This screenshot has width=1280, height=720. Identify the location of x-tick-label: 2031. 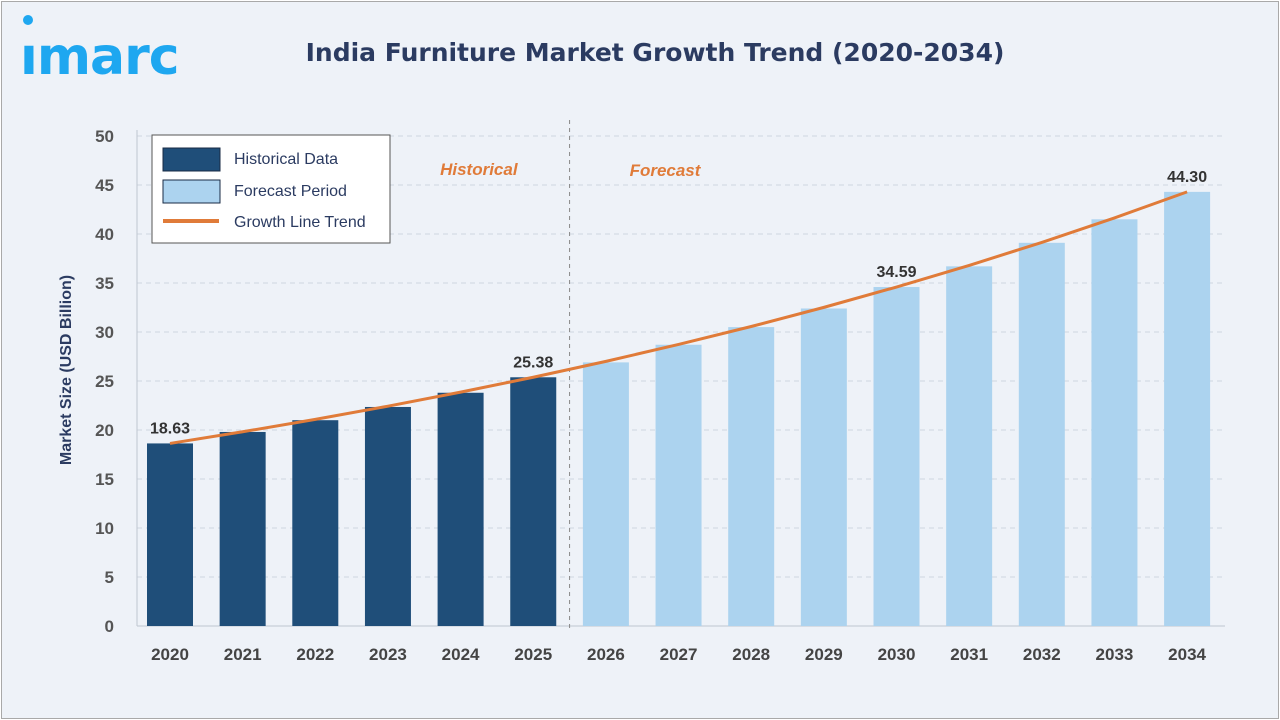
(969, 654).